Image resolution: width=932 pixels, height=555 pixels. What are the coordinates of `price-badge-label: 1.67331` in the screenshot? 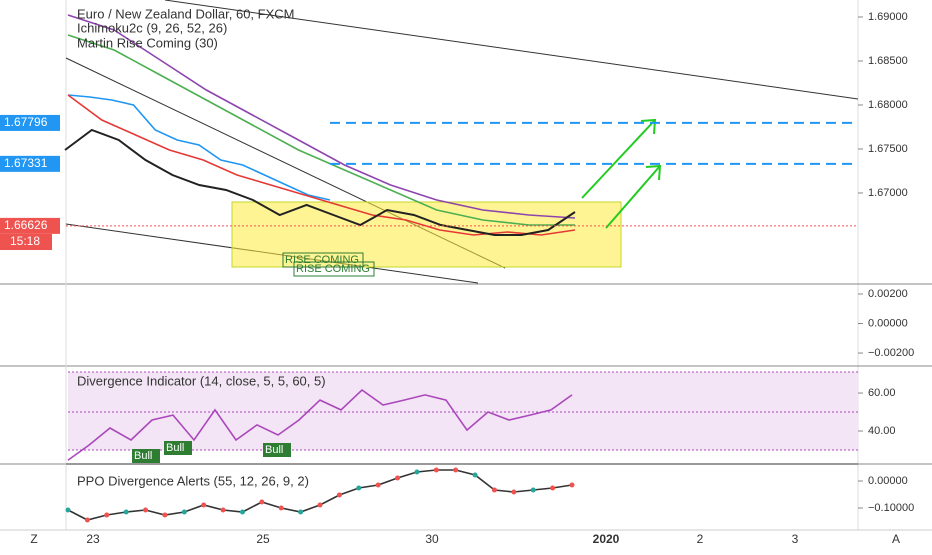 It's located at (26, 163).